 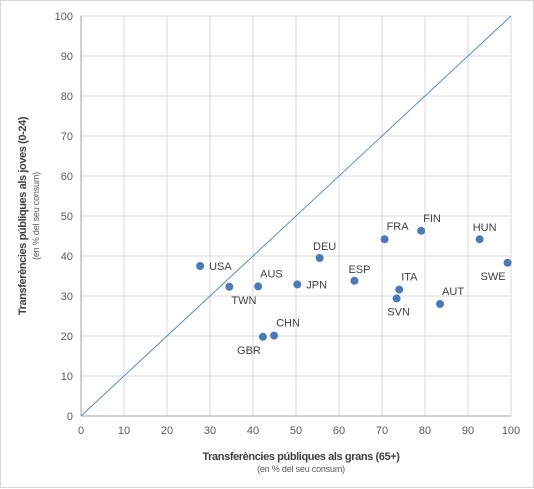 What do you see at coordinates (485, 228) in the screenshot?
I see `point-label-hun: HUN` at bounding box center [485, 228].